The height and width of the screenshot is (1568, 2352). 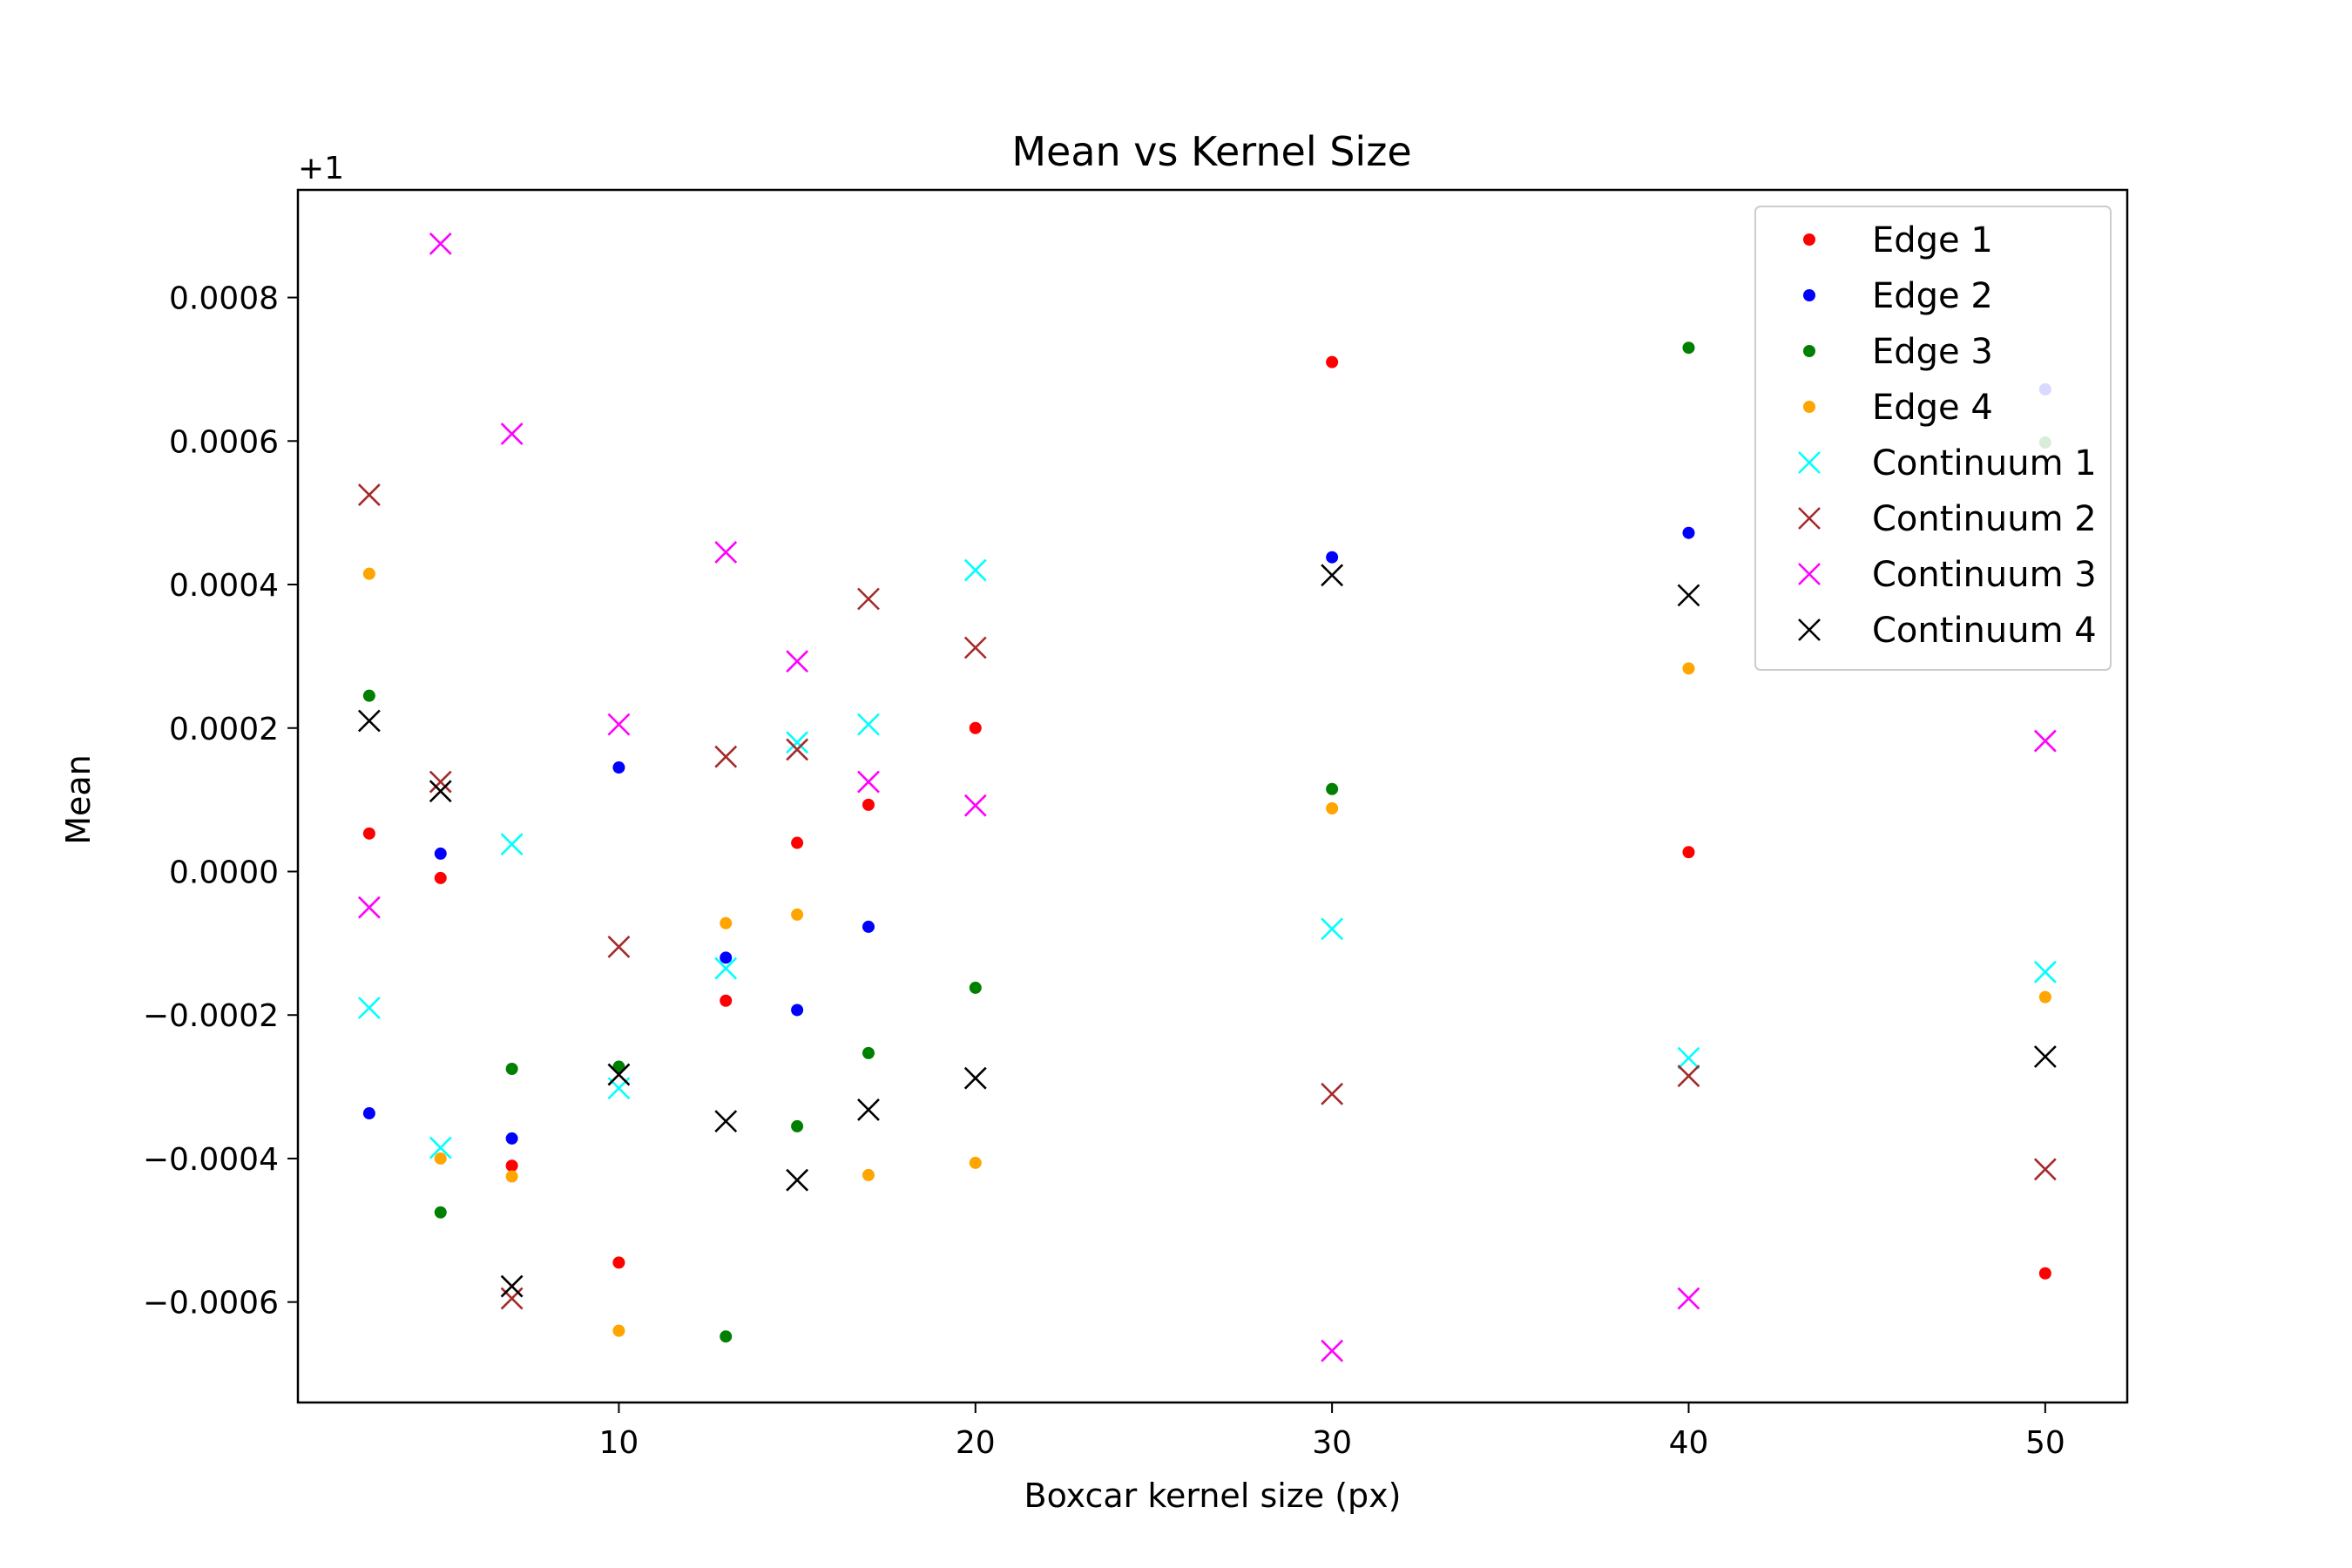 What do you see at coordinates (211, 1303) in the screenshot?
I see `y-tick-label: −0.0006` at bounding box center [211, 1303].